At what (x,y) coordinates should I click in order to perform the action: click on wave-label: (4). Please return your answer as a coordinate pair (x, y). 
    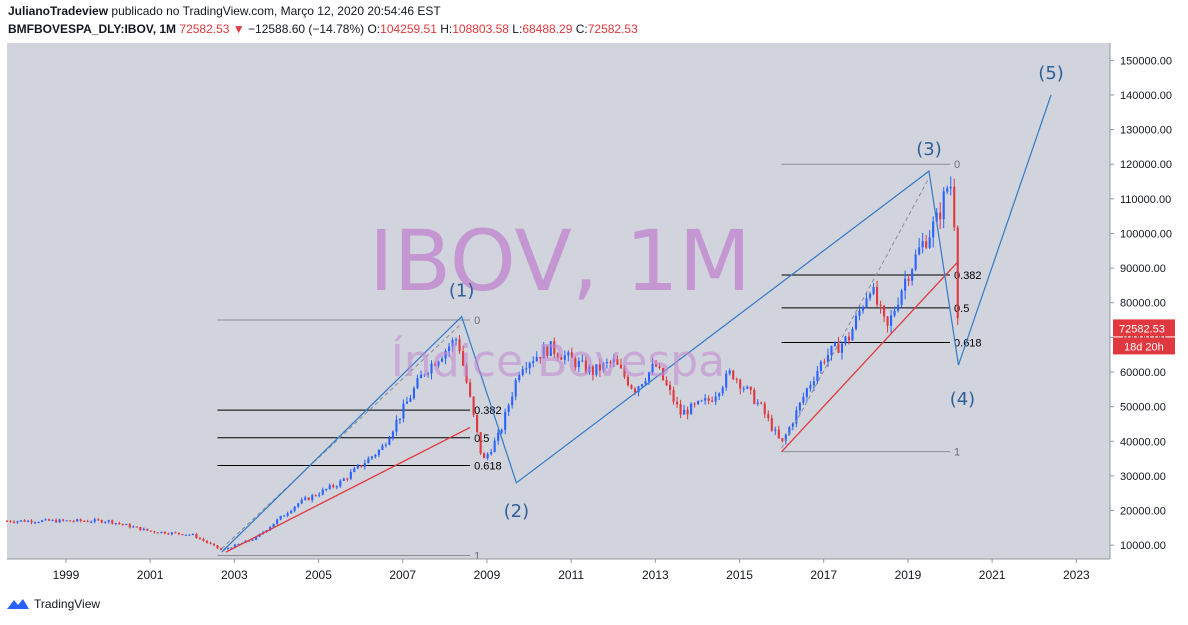
    Looking at the image, I should click on (963, 399).